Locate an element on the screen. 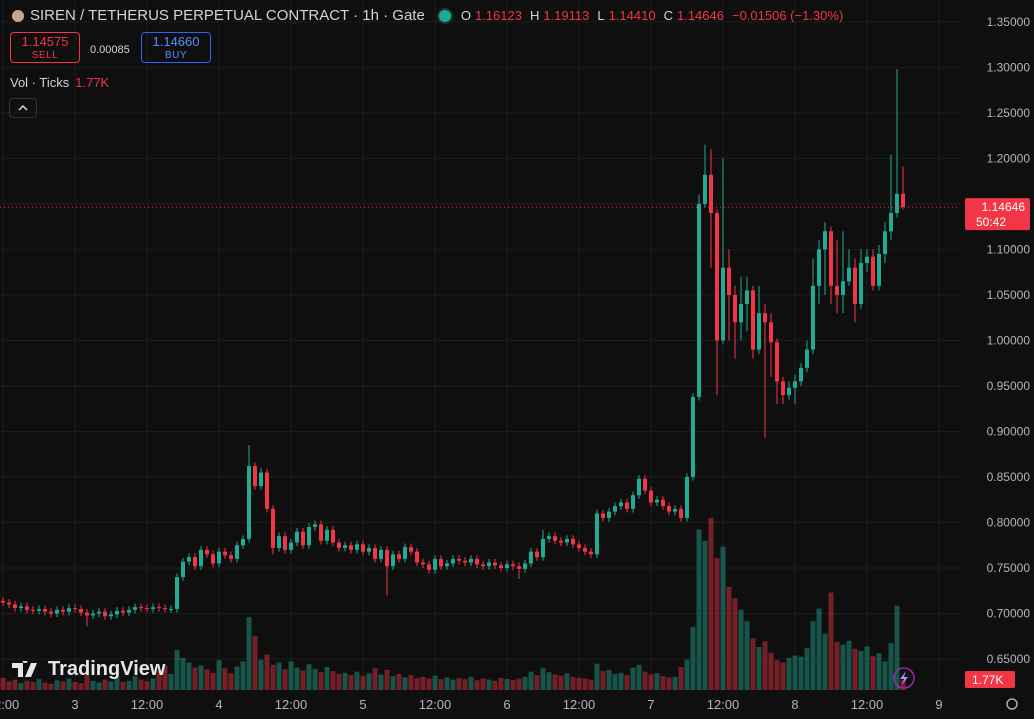  y-tick-label: 1.30000 is located at coordinates (1009, 67).